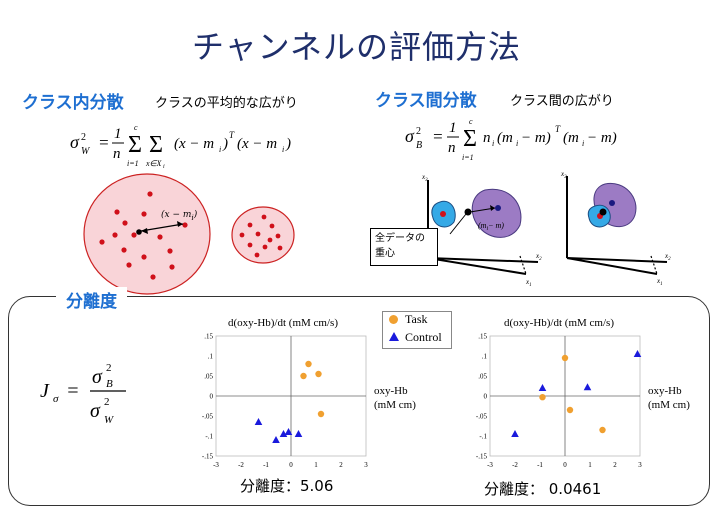 This screenshot has width=713, height=510. Describe the element at coordinates (385, 253) in the screenshot. I see `overall-centroid-line2: 重心` at that location.